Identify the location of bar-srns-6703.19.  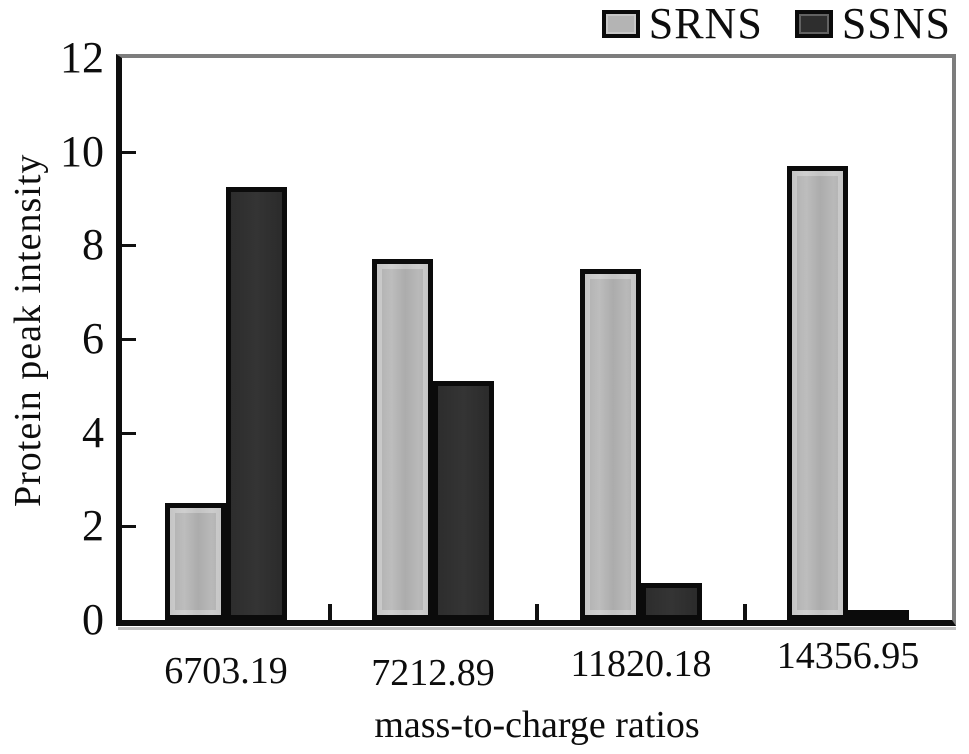
(195, 561).